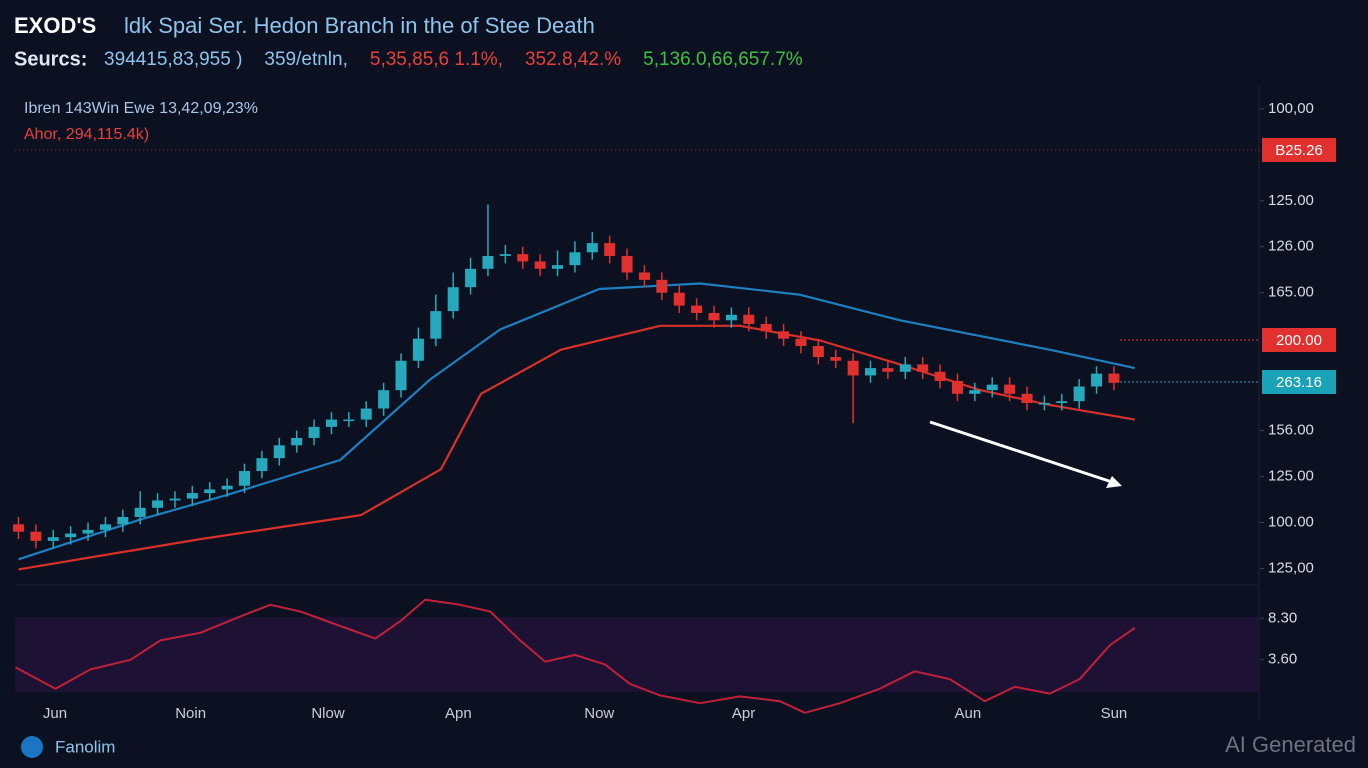 Image resolution: width=1368 pixels, height=768 pixels. I want to click on oscillator-line, so click(575, 656).